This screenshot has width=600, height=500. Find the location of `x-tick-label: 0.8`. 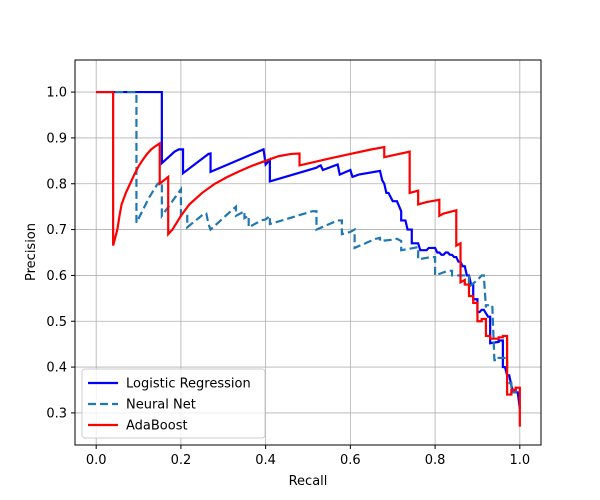

x-tick-label: 0.8 is located at coordinates (435, 460).